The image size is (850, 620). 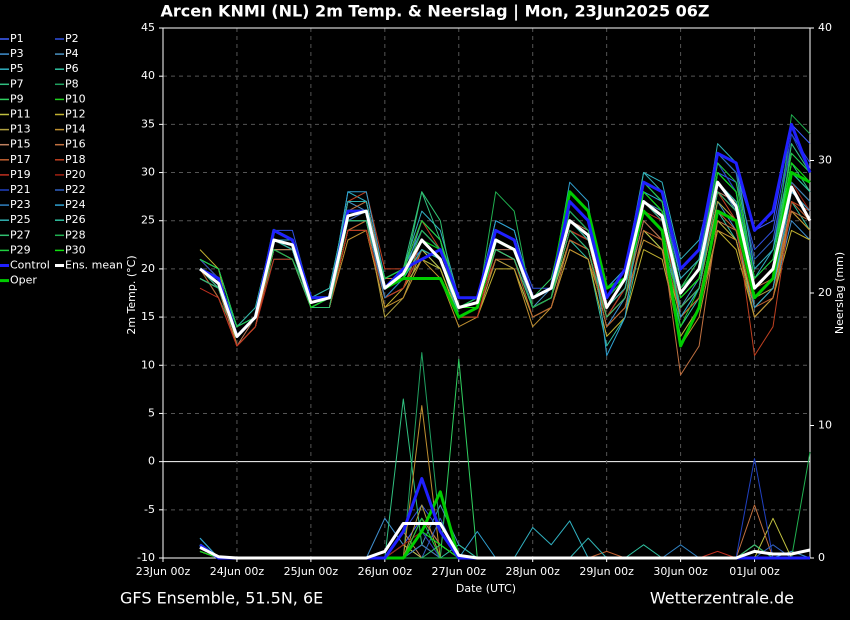 I want to click on y-tick-label: 15, so click(x=148, y=316).